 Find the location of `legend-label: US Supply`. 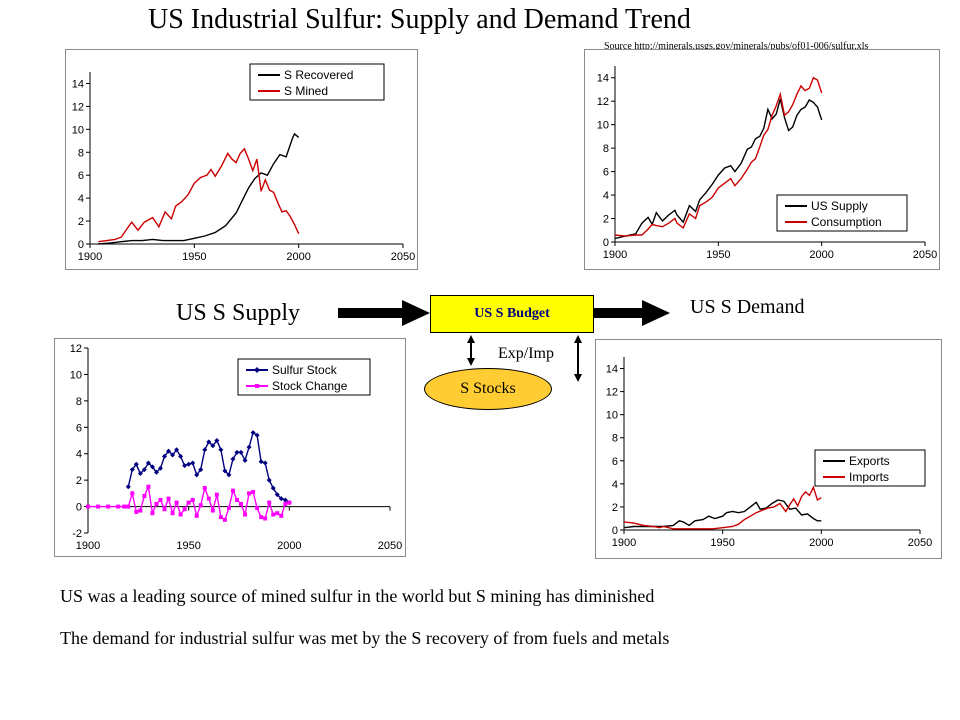

legend-label: US Supply is located at coordinates (839, 206).